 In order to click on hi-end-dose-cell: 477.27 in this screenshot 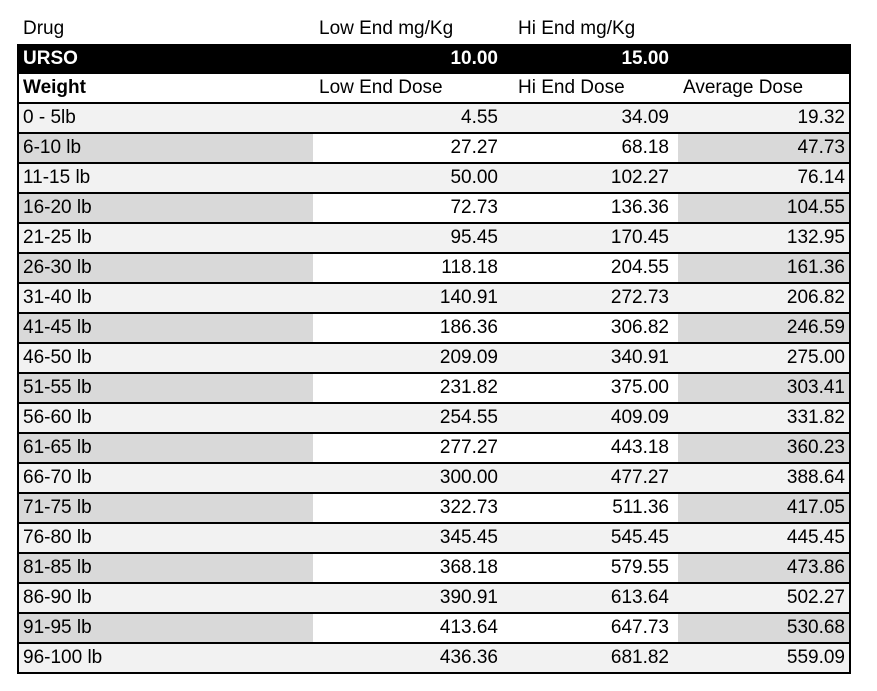, I will do `click(591, 478)`.